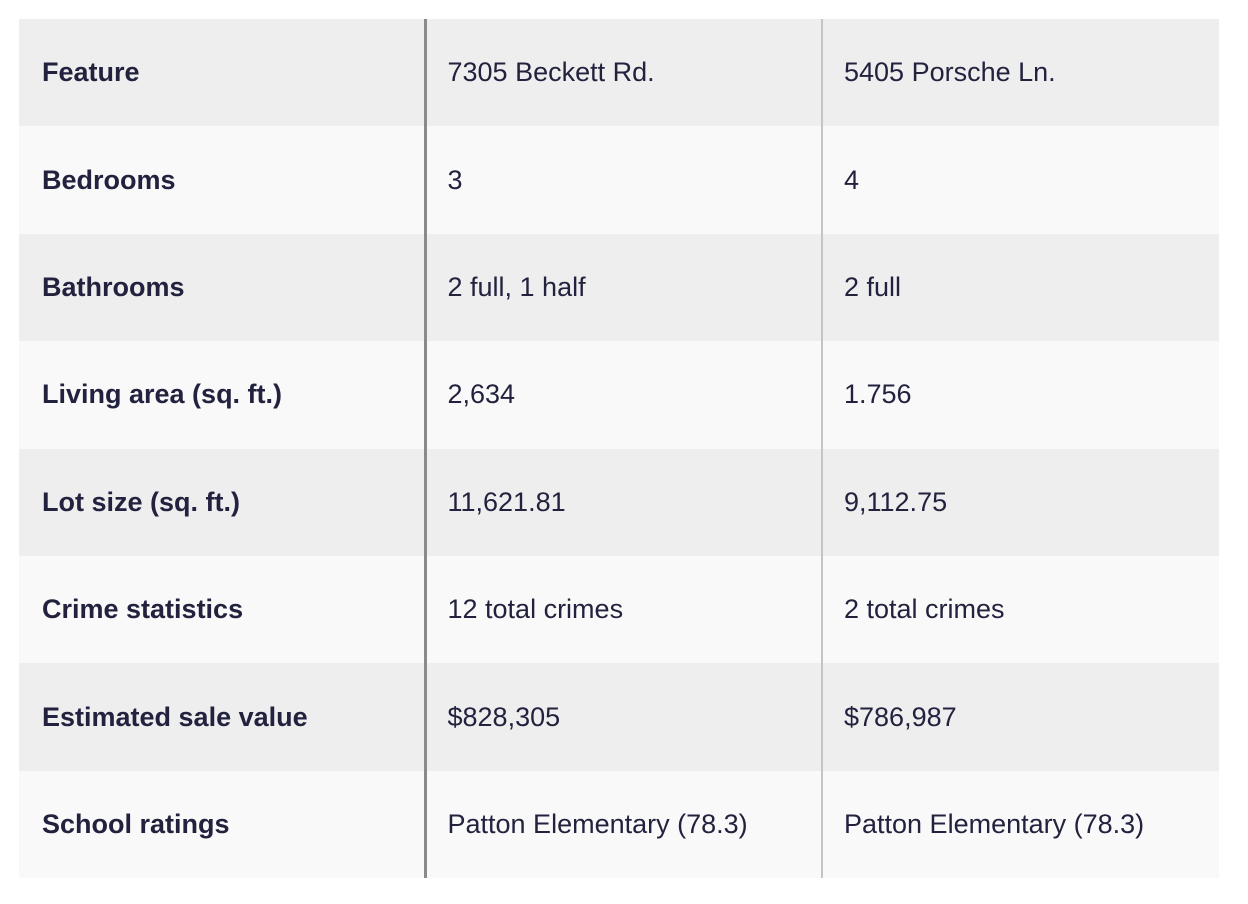 This screenshot has width=1248, height=904. I want to click on row-label: Lot size (sq. ft.), so click(223, 502).